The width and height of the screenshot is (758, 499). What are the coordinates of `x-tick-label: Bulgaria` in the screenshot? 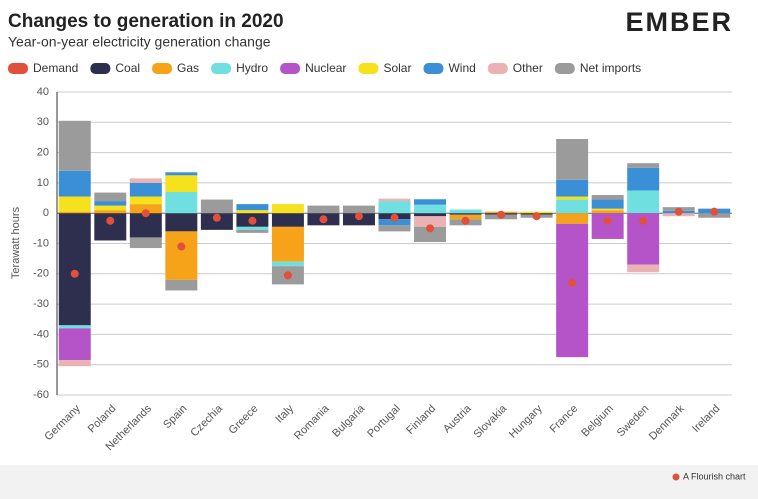 It's located at (349, 421).